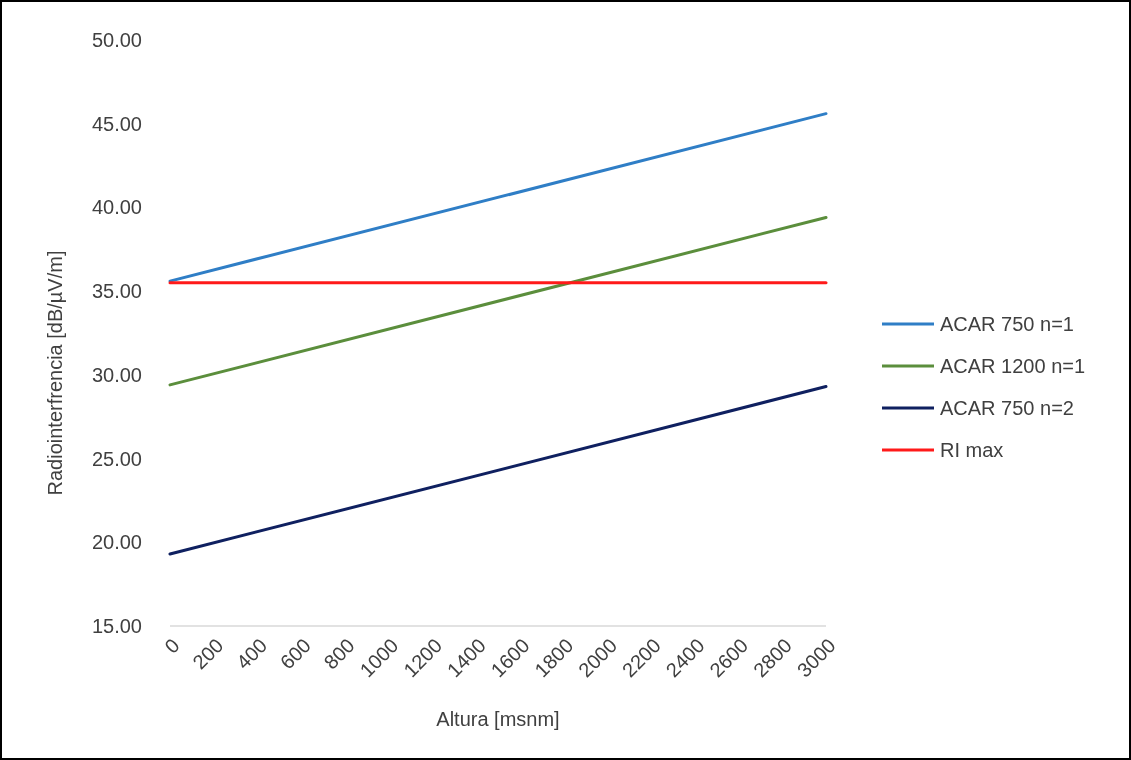 The height and width of the screenshot is (760, 1131). Describe the element at coordinates (116, 626) in the screenshot. I see `y-tick-label: 15.00` at that location.